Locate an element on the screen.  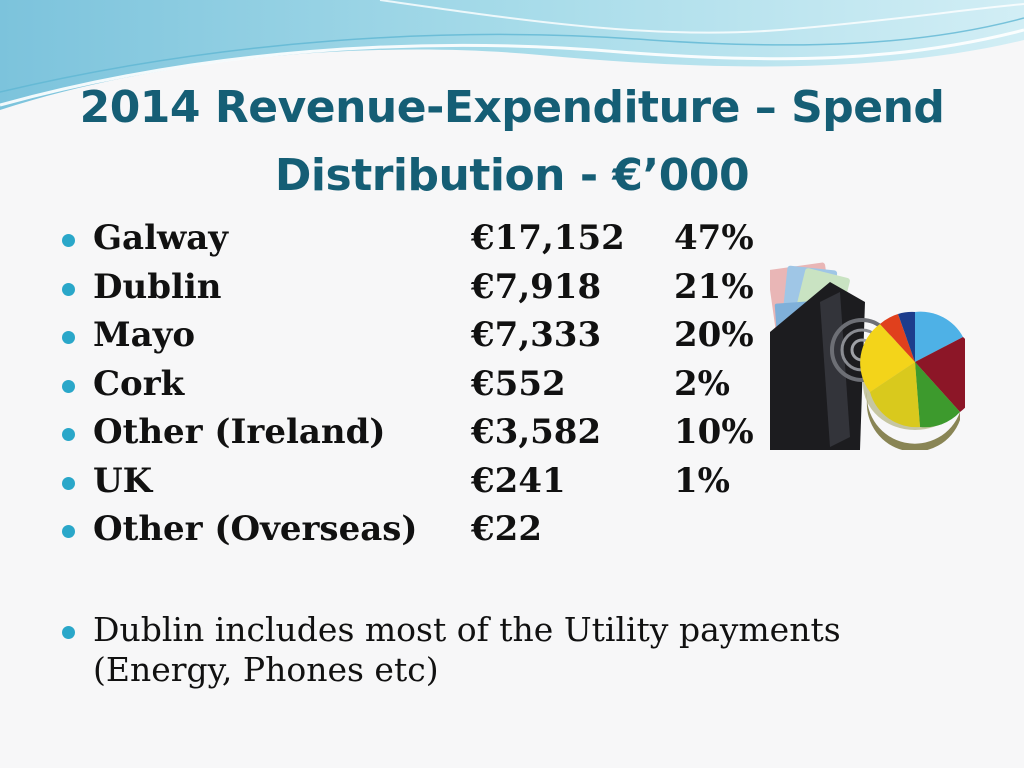
region-name: UK is located at coordinates (123, 480).